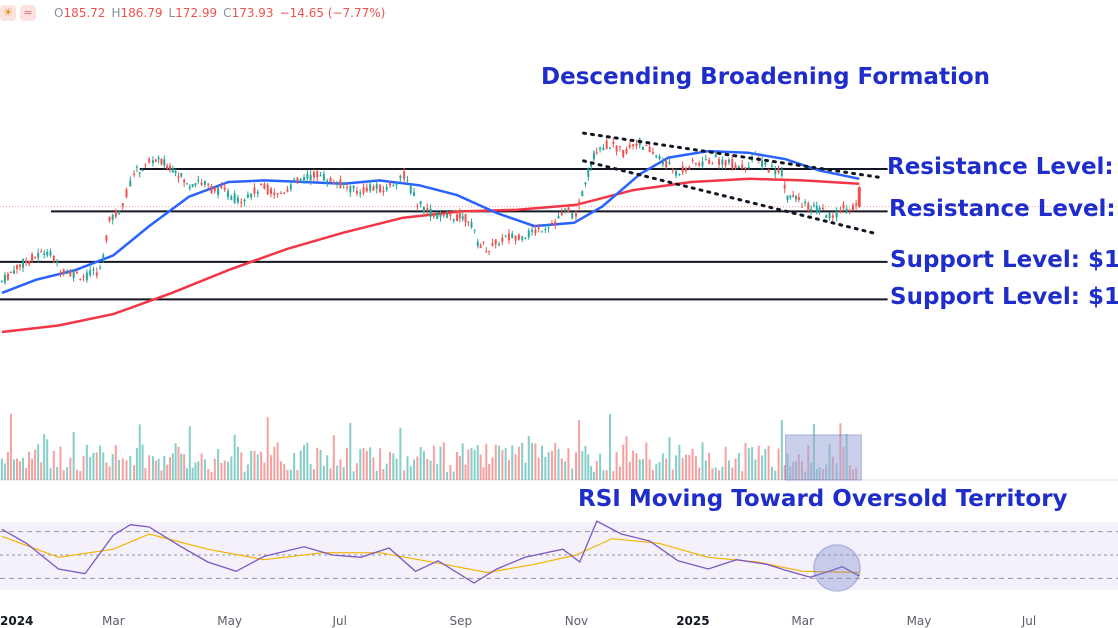 Image resolution: width=1118 pixels, height=628 pixels. I want to click on rsi-band, so click(559, 556).